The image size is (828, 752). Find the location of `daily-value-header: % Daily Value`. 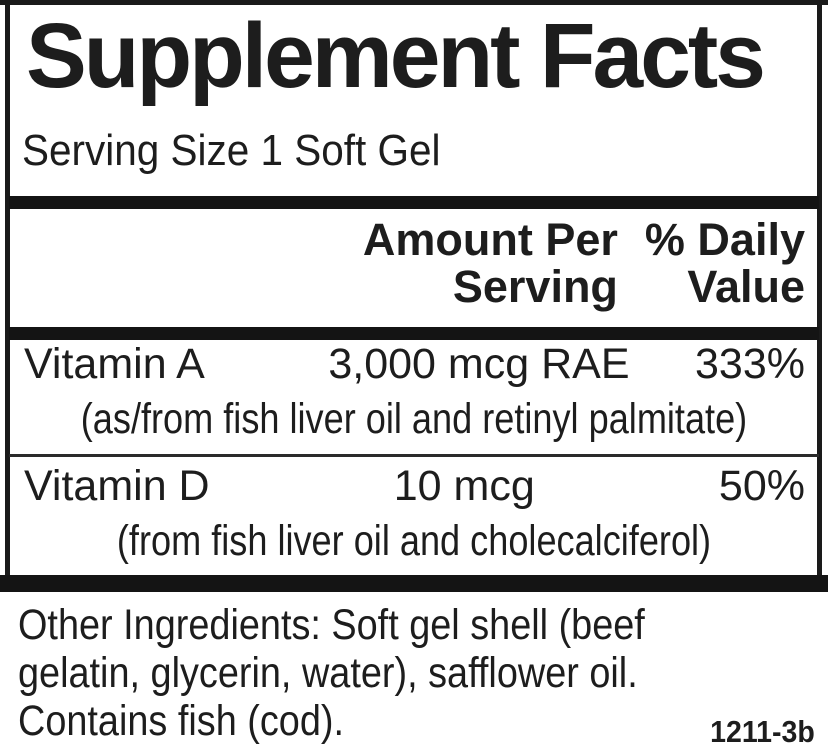

daily-value-header: % Daily Value is located at coordinates (725, 263).